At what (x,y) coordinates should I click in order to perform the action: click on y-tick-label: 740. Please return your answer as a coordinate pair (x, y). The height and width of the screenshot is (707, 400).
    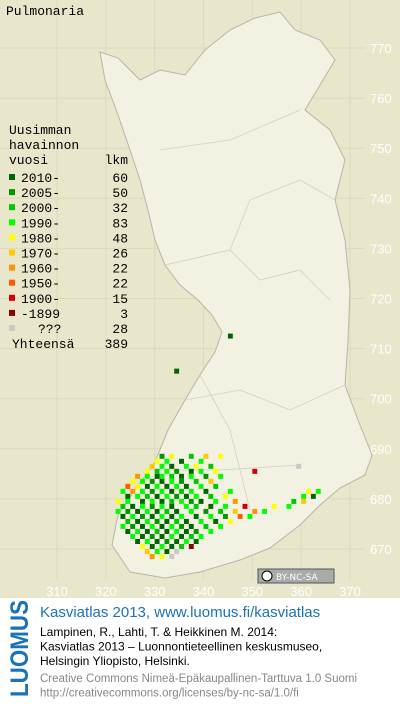
    Looking at the image, I should click on (381, 198).